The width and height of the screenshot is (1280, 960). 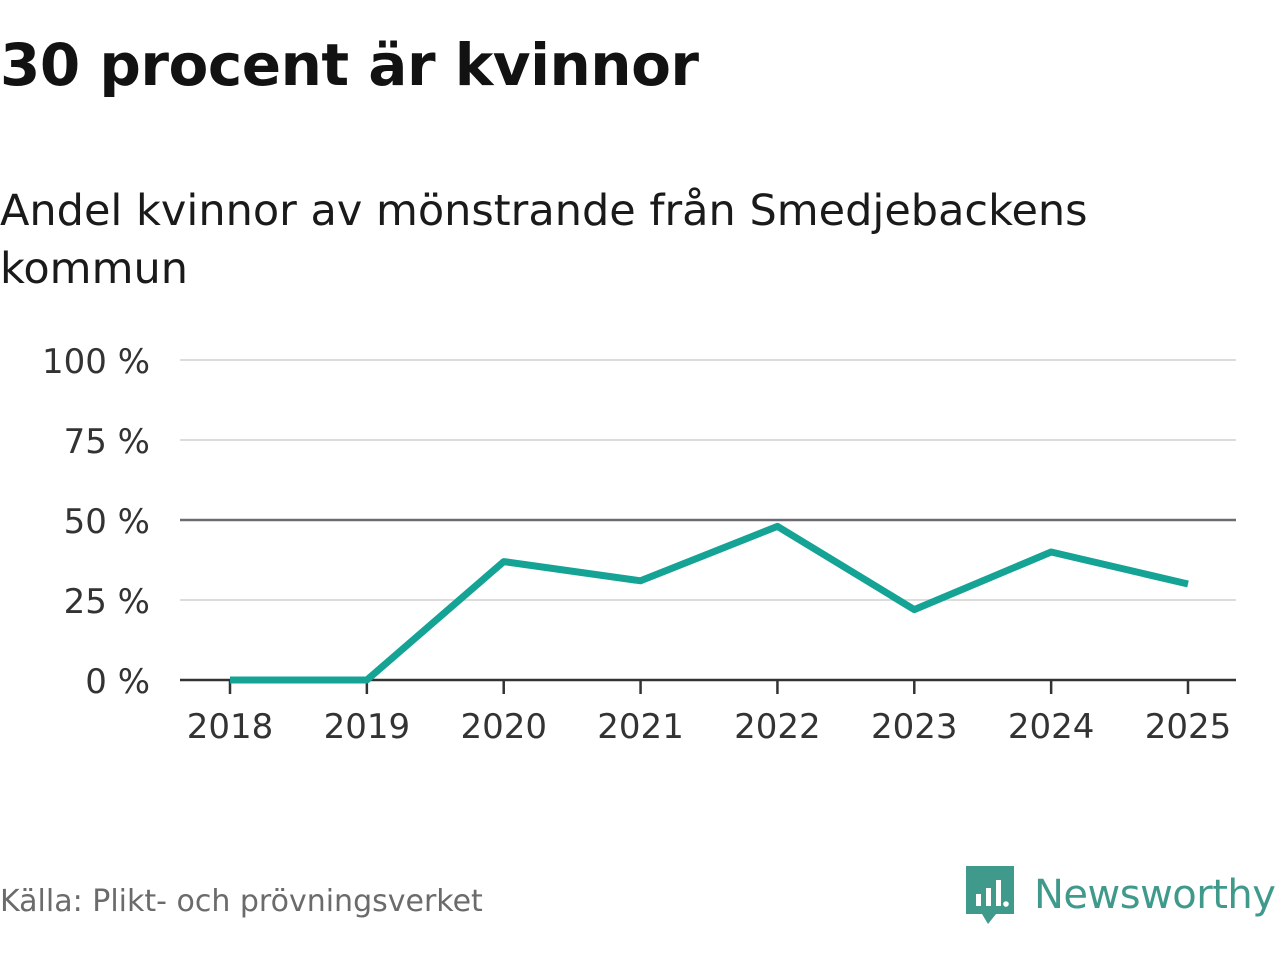 What do you see at coordinates (1051, 727) in the screenshot?
I see `x-tick-label: 2024` at bounding box center [1051, 727].